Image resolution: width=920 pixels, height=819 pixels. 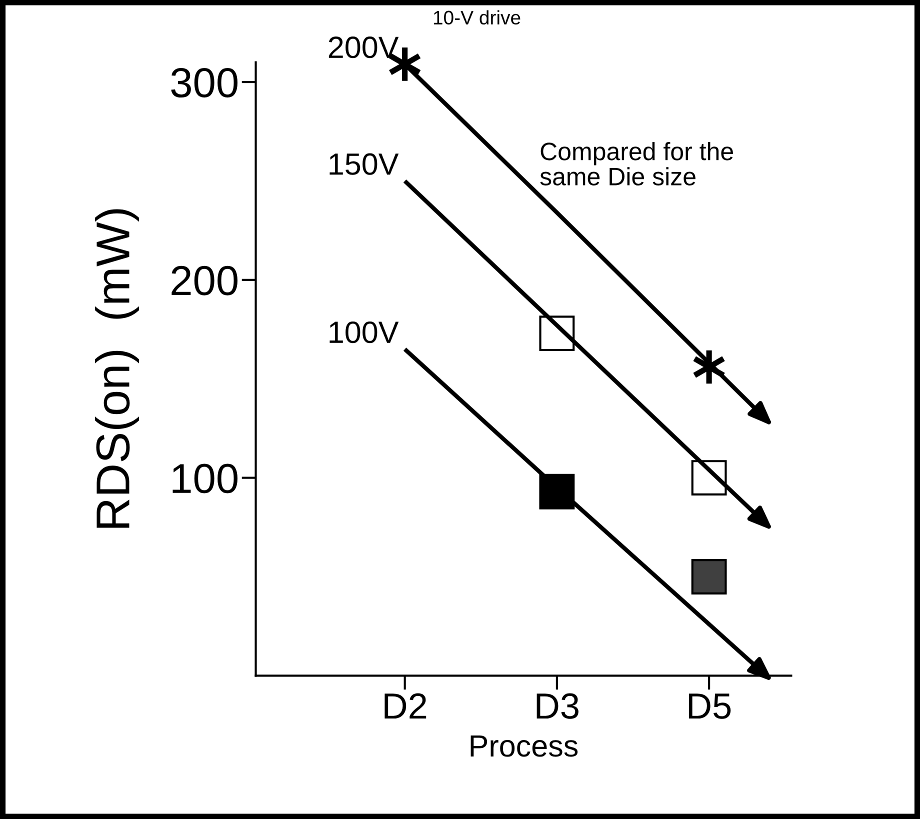 I want to click on series-label: 200V, so click(x=363, y=47).